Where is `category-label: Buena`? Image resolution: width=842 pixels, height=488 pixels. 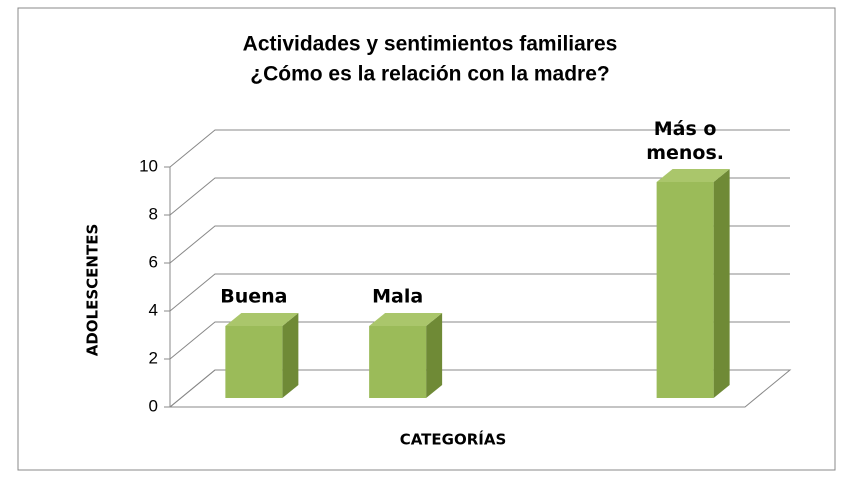 category-label: Buena is located at coordinates (253, 297).